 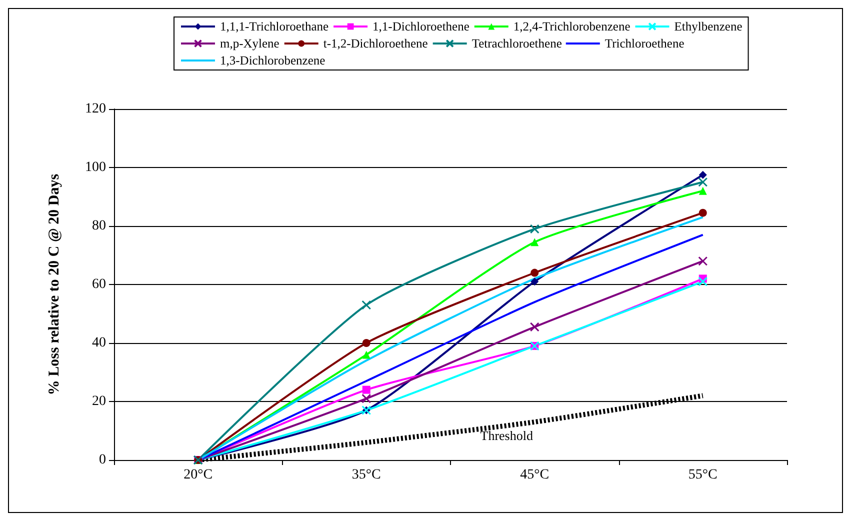 I want to click on series-label: Threshold, so click(x=507, y=435).